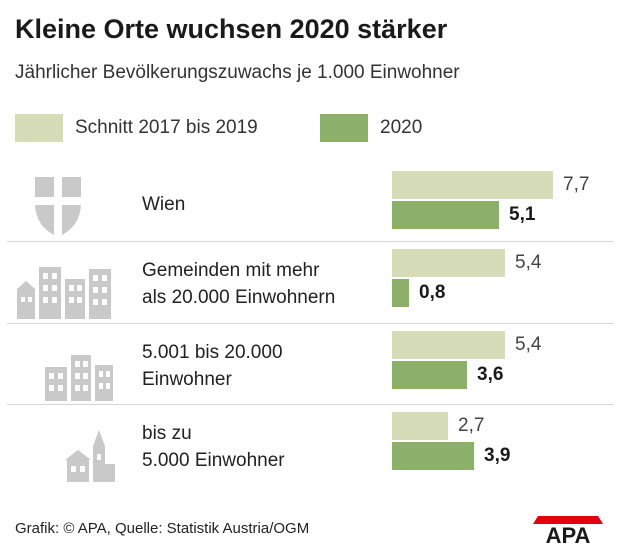 The width and height of the screenshot is (620, 550). What do you see at coordinates (310, 365) in the screenshot?
I see `chart-row: 5.001 bis 20.000 Einwohner 5,4 3,6` at bounding box center [310, 365].